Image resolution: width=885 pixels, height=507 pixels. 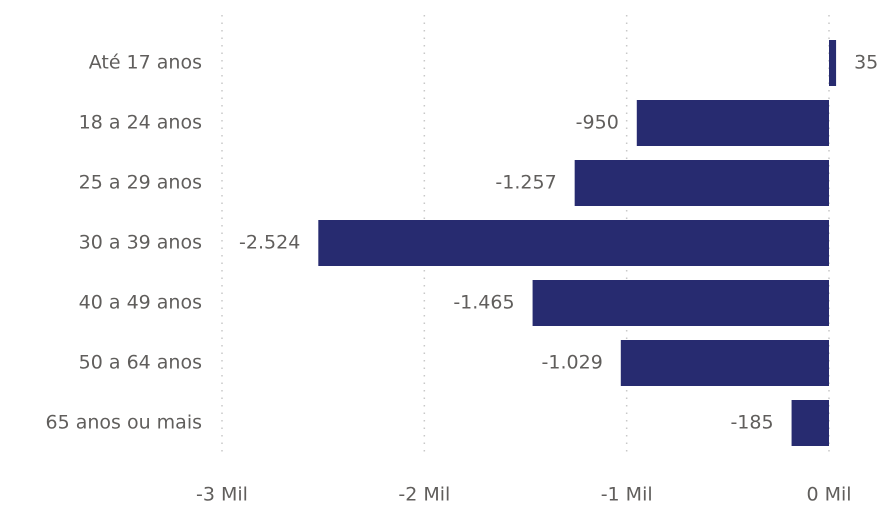 What do you see at coordinates (525, 183) in the screenshot?
I see `data-label: -1.257` at bounding box center [525, 183].